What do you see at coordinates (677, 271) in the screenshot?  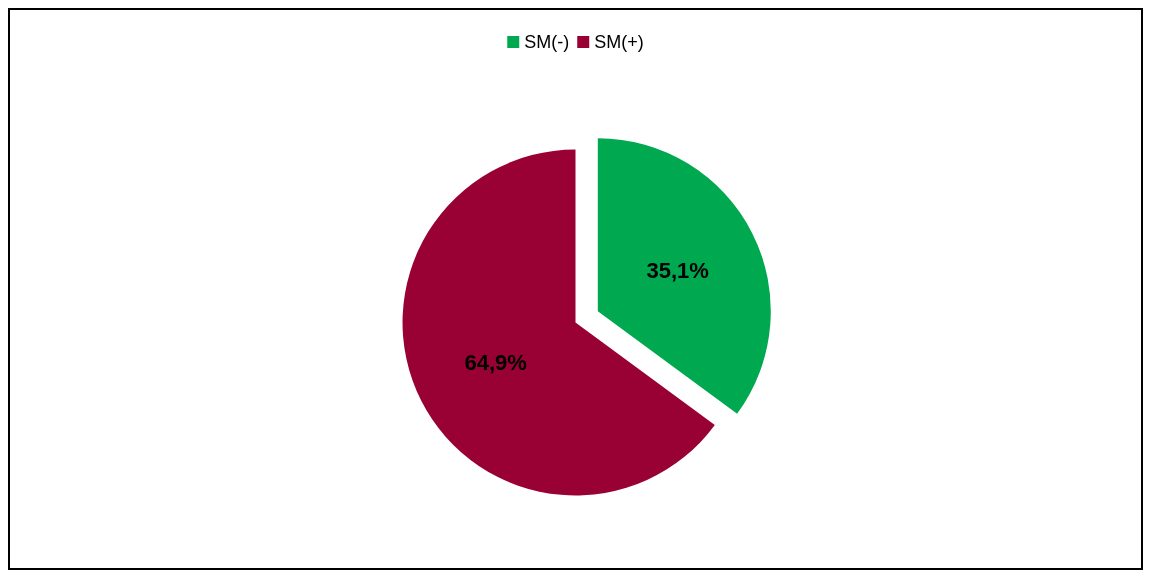 I see `data-label: 35,1%` at bounding box center [677, 271].